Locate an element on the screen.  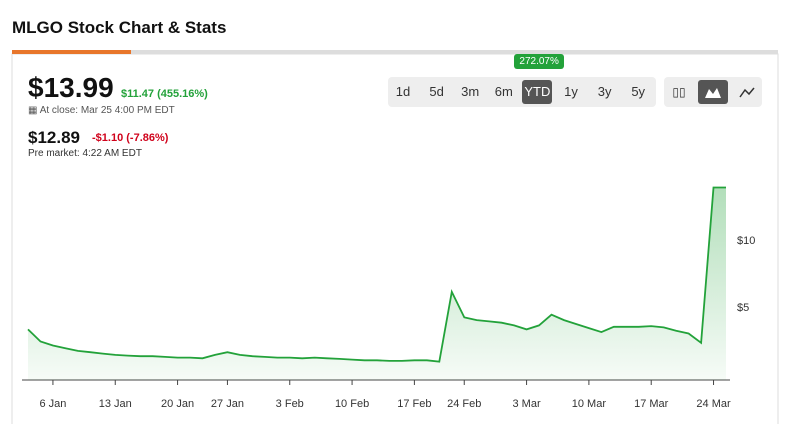
range-button: 6m is located at coordinates (503, 91).